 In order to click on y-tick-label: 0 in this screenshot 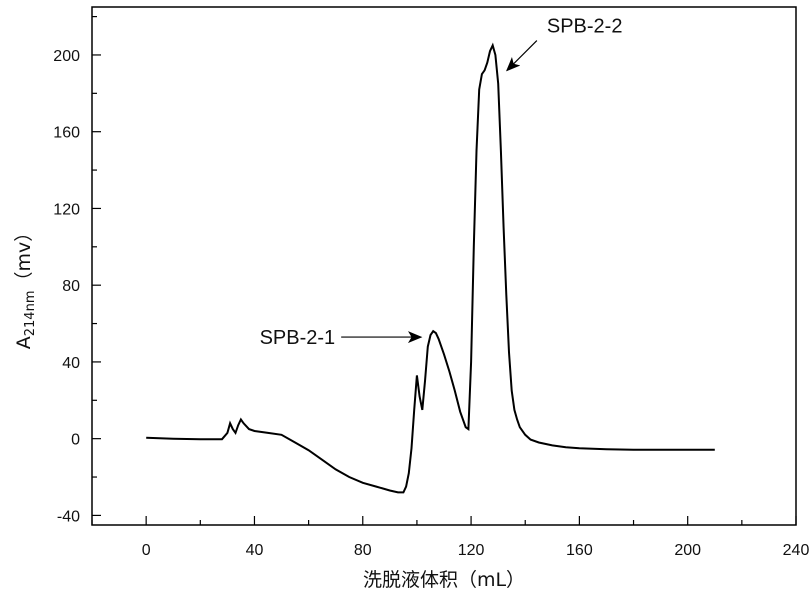, I will do `click(75, 440)`.